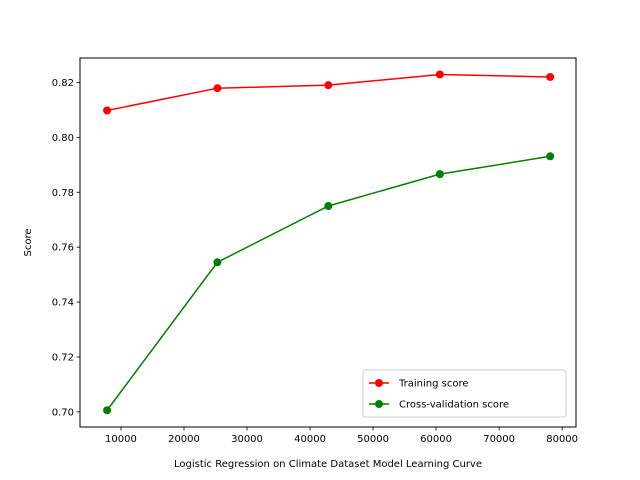  I want to click on y-tick-label: 0.78, so click(63, 193).